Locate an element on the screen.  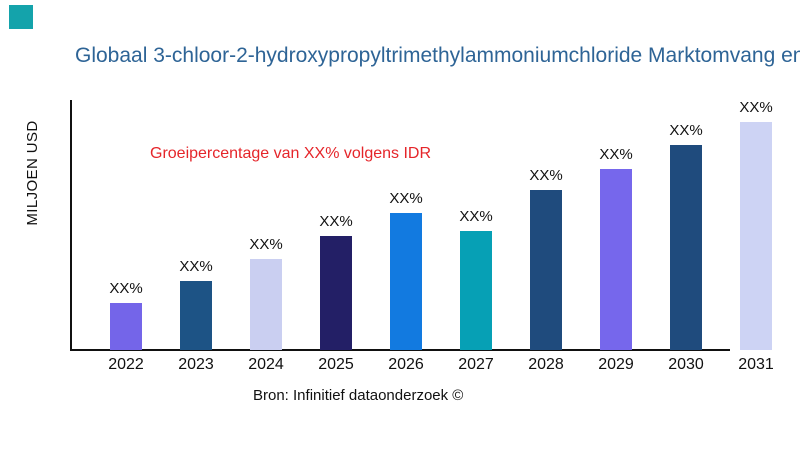
bar-2031 is located at coordinates (756, 236).